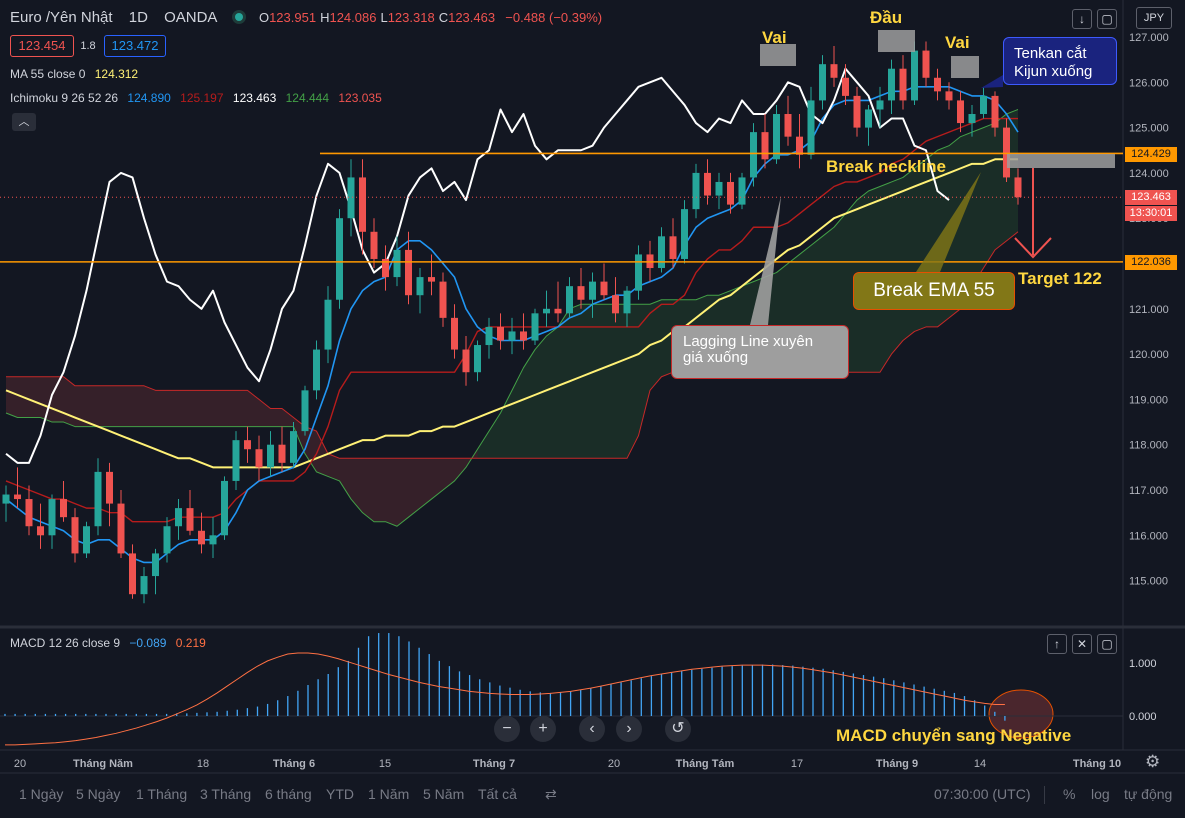  What do you see at coordinates (135, 46) in the screenshot?
I see `buy-button: 123.472` at bounding box center [135, 46].